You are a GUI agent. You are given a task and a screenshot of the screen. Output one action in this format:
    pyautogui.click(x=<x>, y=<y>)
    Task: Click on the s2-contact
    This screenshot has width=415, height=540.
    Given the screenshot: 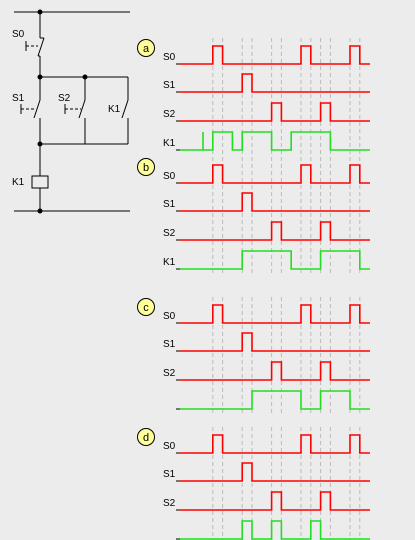 What is the action you would take?
    pyautogui.click(x=75, y=109)
    